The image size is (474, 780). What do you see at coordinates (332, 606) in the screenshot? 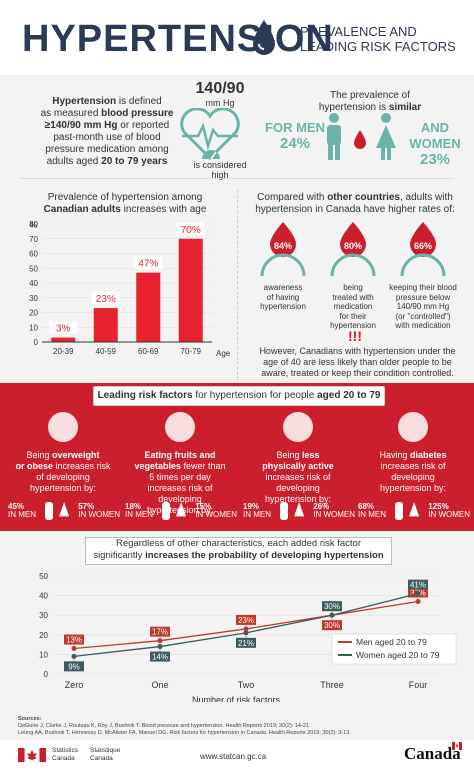
I see `data-label: 30%` at bounding box center [332, 606].